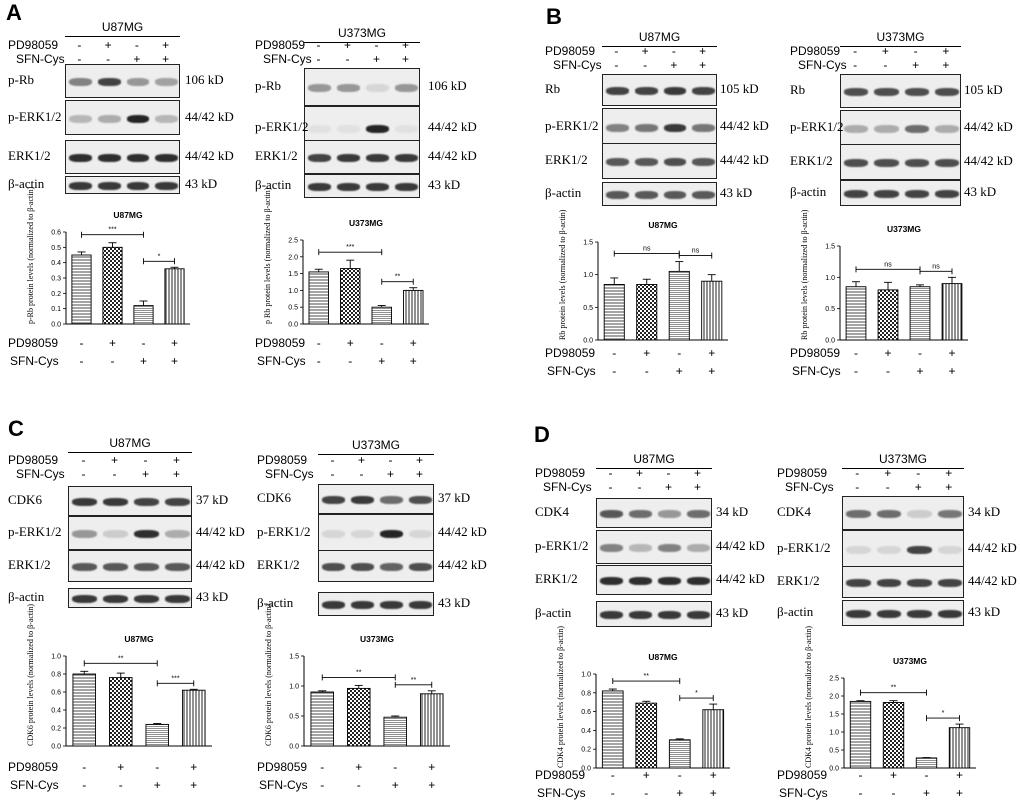 This screenshot has width=1020, height=800. Describe the element at coordinates (903, 229) in the screenshot. I see `chart-title: U373MG` at that location.